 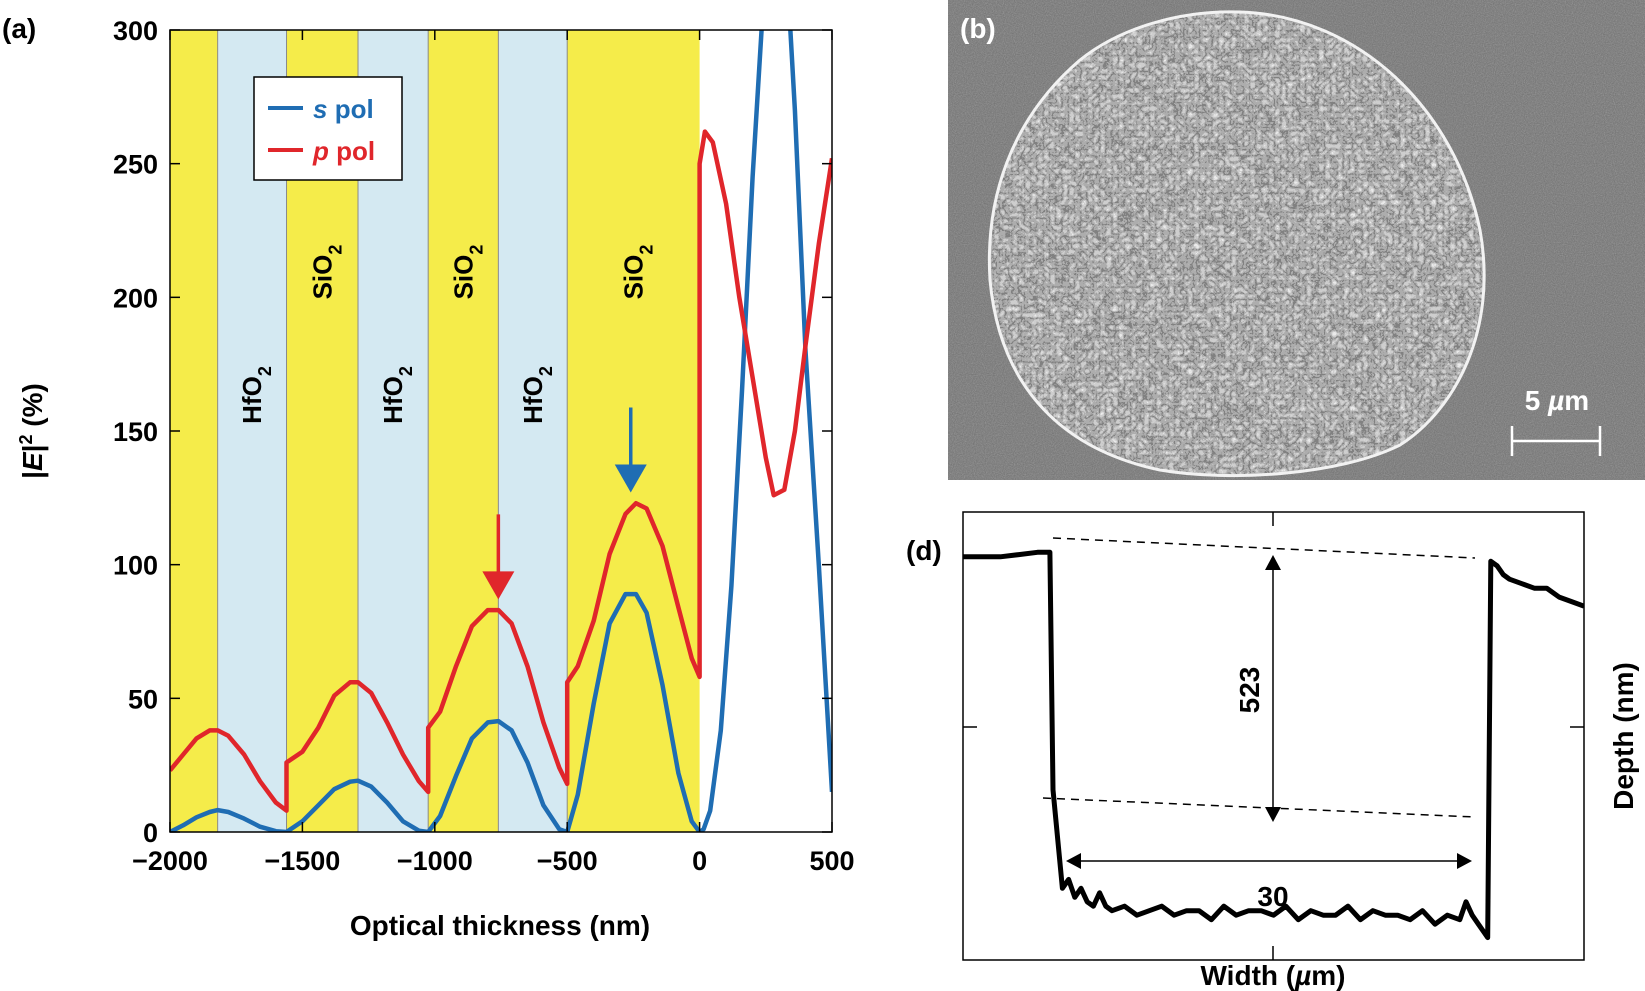 I want to click on profile-series, so click(x=1273, y=745).